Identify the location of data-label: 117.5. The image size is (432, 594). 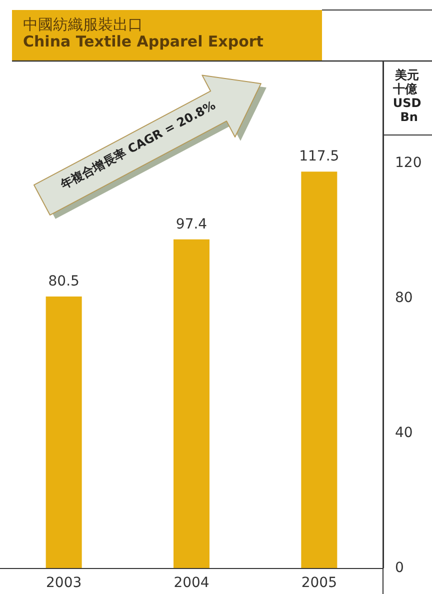
(319, 156).